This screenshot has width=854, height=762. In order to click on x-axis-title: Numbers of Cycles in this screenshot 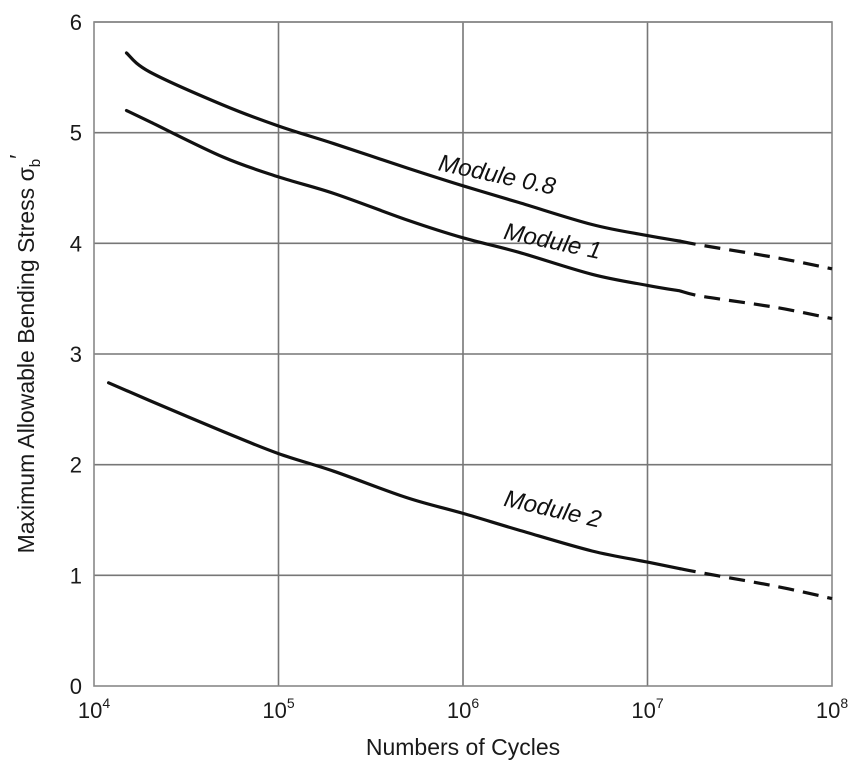, I will do `click(463, 747)`.